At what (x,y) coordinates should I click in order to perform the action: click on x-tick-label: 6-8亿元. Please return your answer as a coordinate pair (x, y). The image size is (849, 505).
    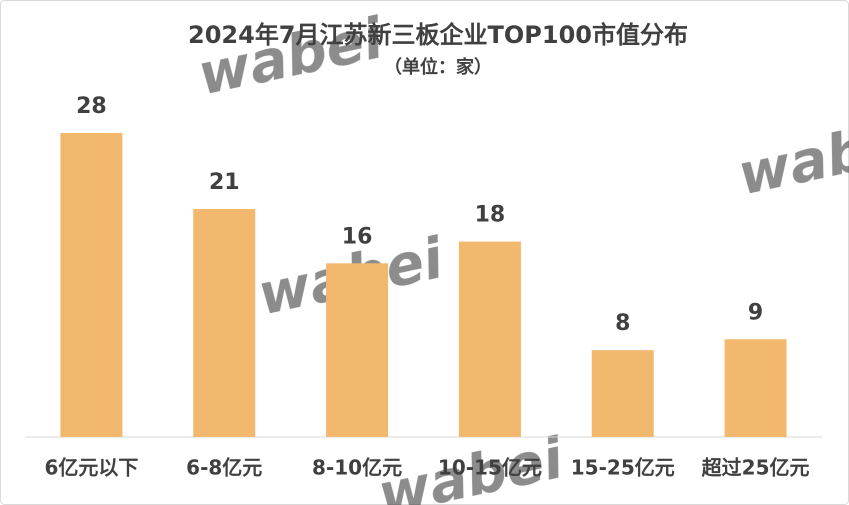
    Looking at the image, I should click on (224, 468).